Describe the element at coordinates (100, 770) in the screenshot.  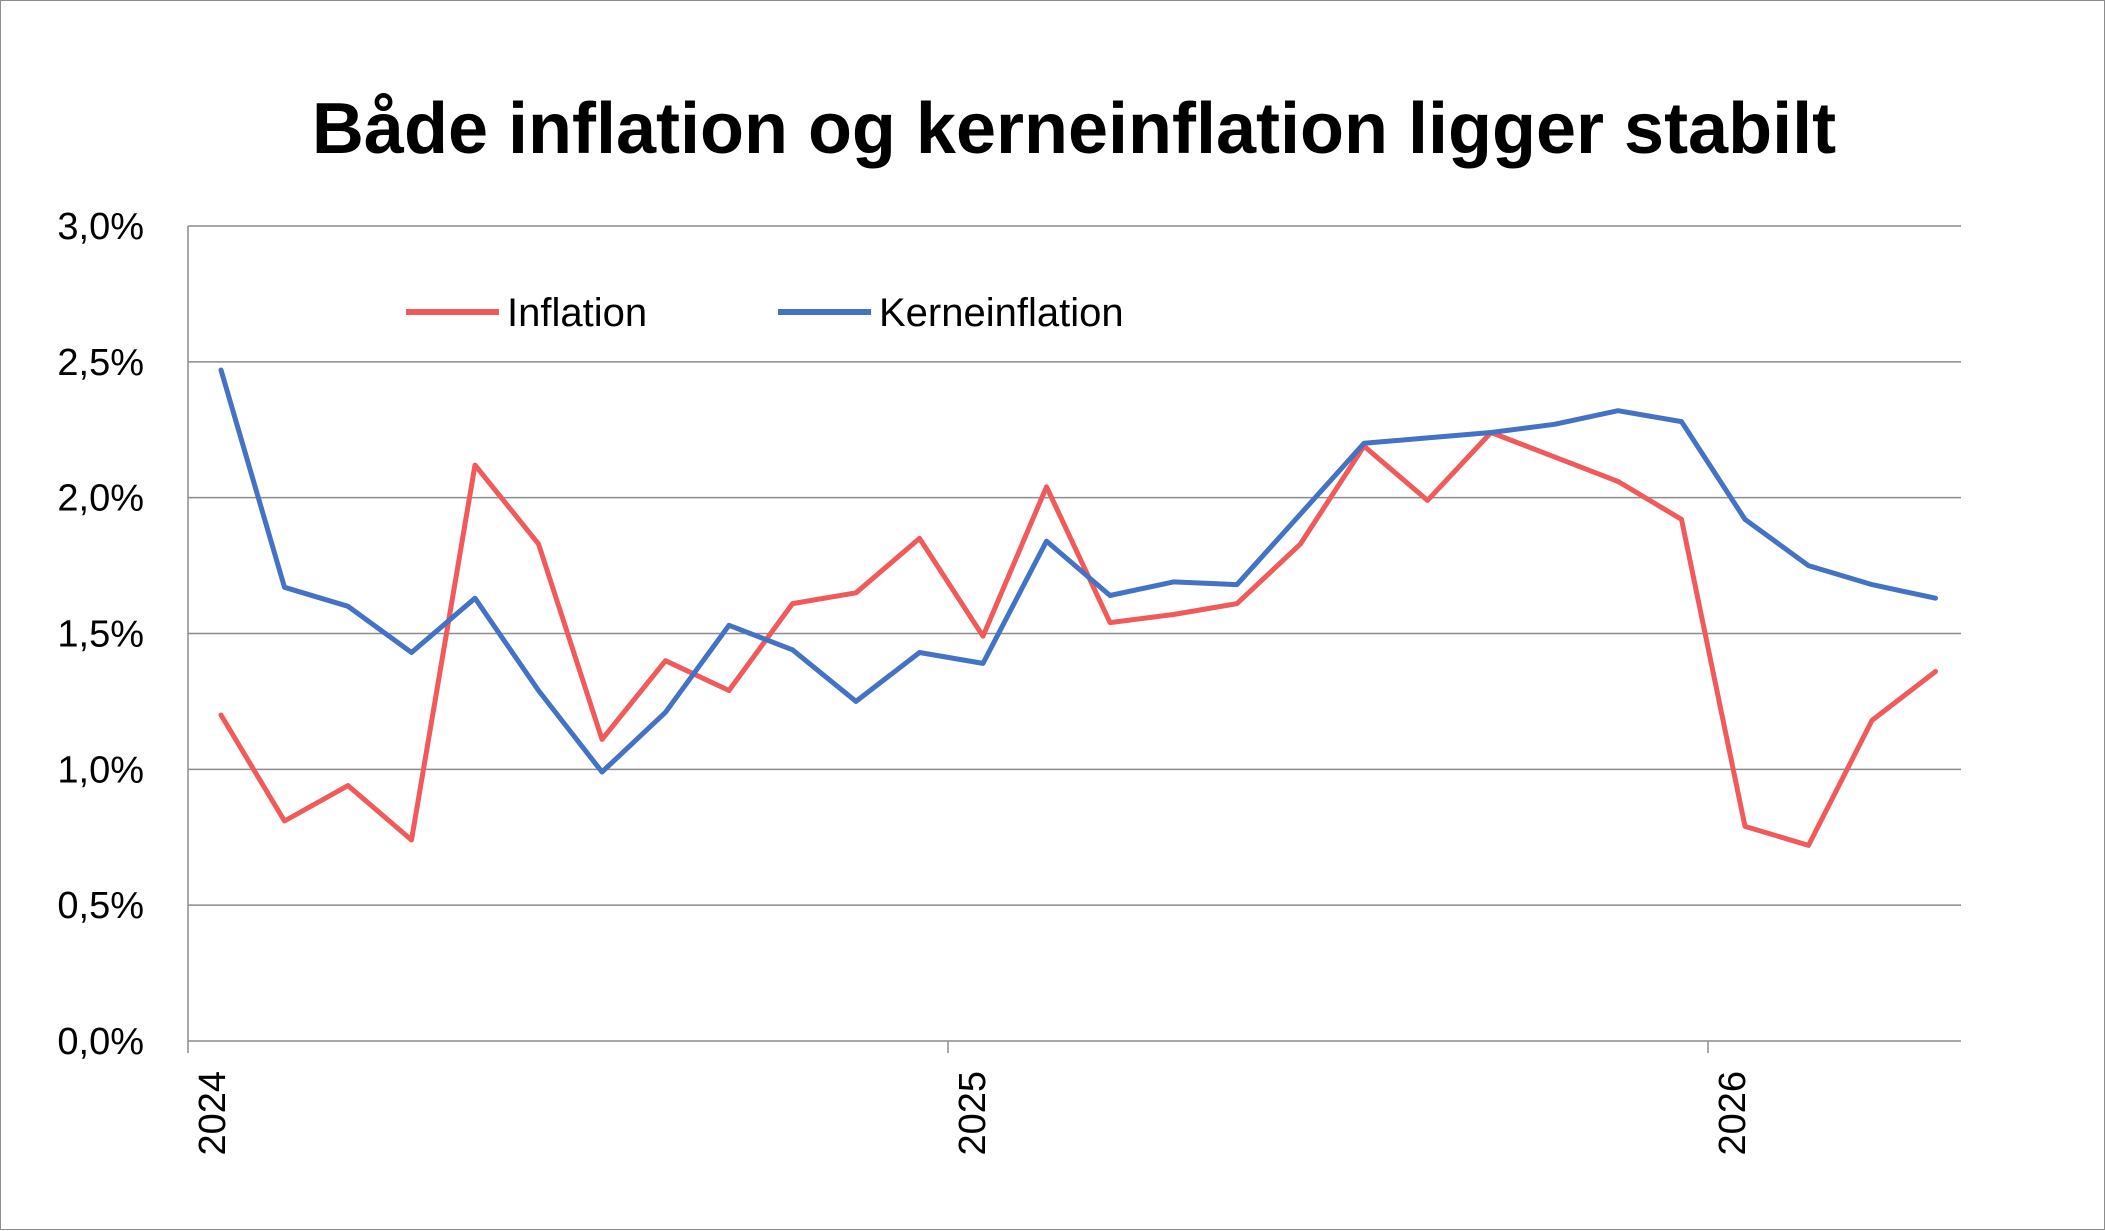
I see `y-tick-label-2: 1,0%` at that location.